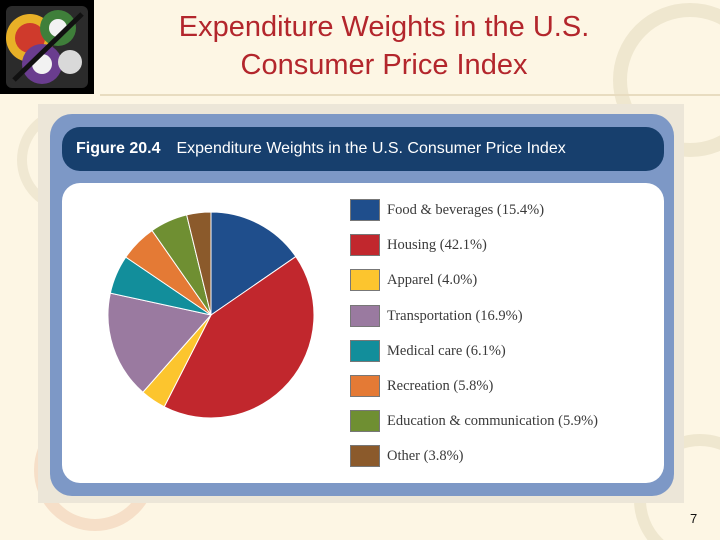 The image size is (720, 540). Describe the element at coordinates (455, 315) in the screenshot. I see `legend-label: Transportation (16.9%)` at that location.